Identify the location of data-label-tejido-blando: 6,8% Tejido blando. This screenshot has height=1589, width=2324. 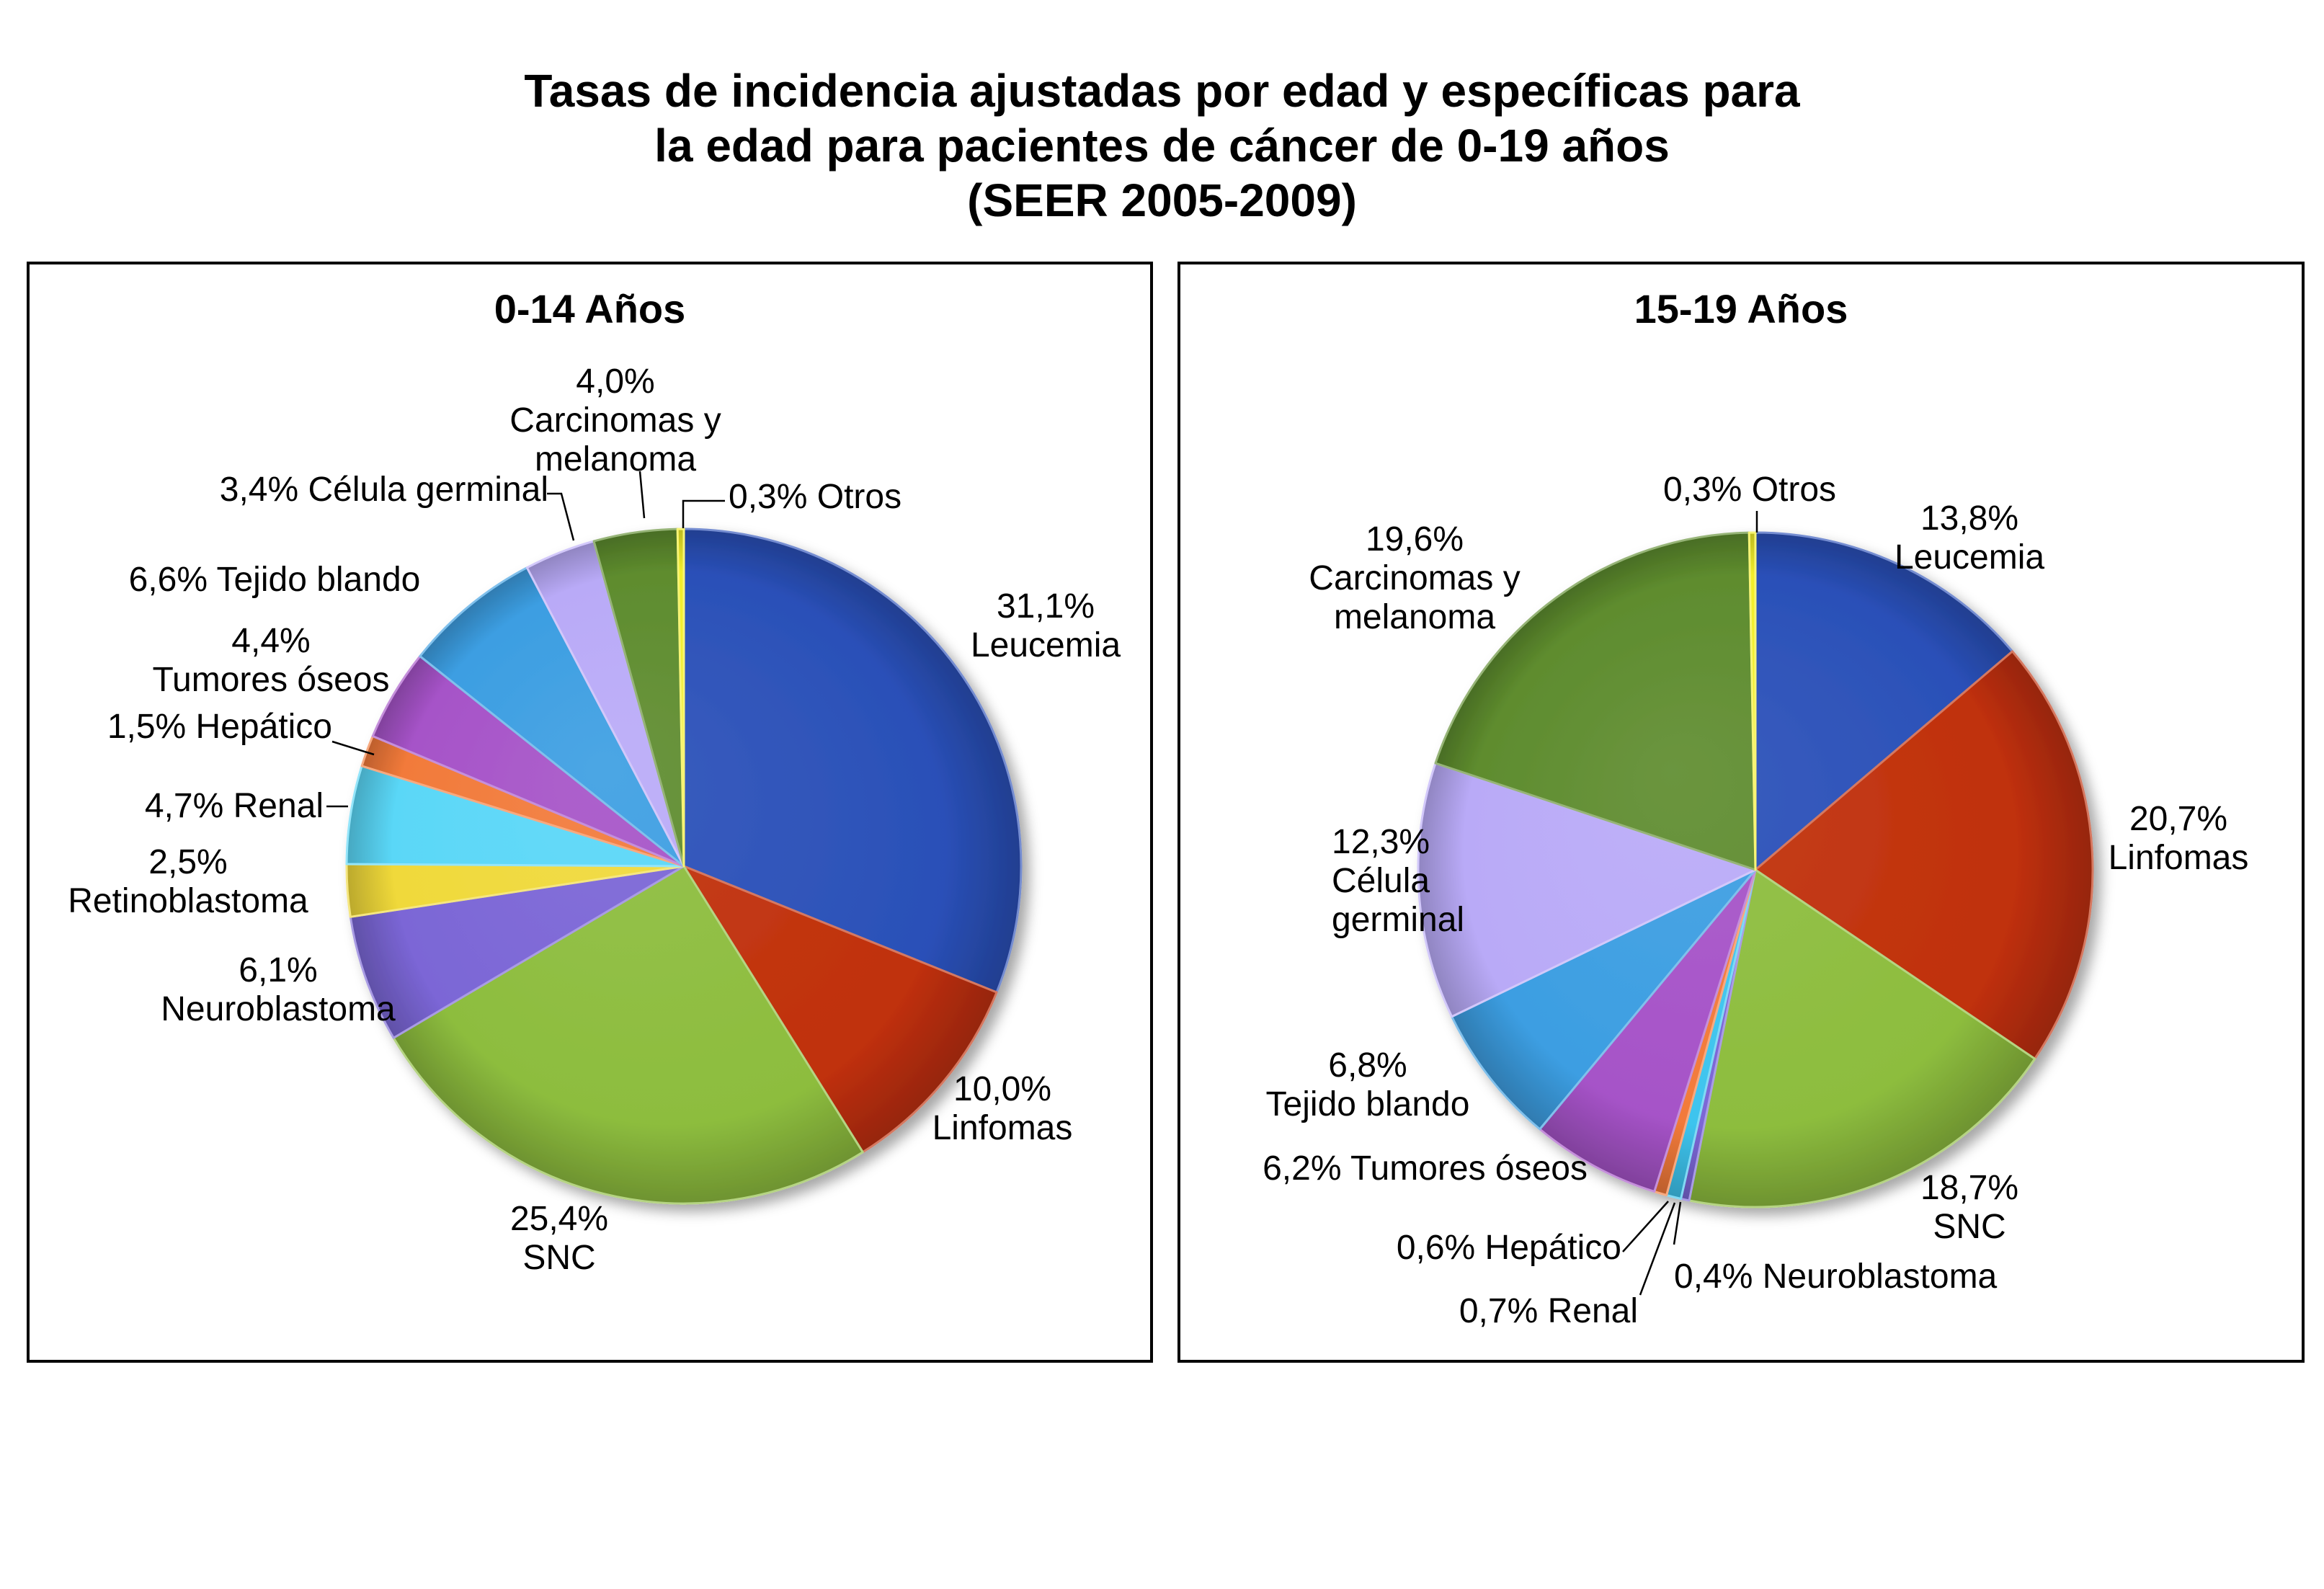
(1368, 1084).